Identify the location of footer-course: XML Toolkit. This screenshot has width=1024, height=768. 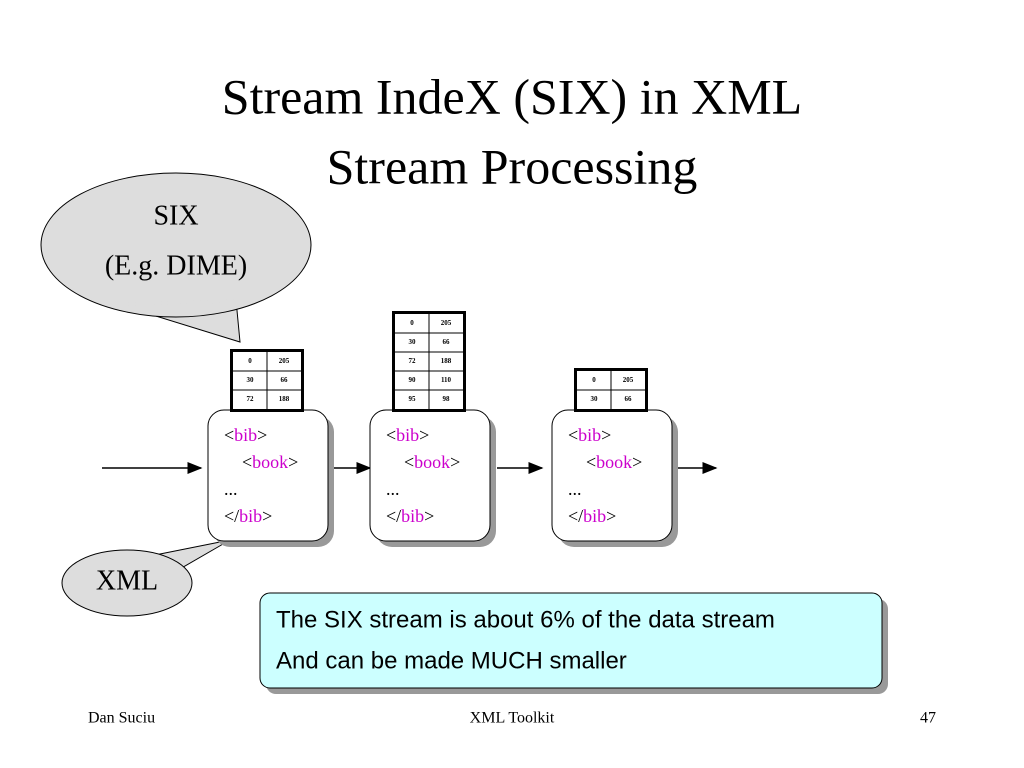
(512, 718).